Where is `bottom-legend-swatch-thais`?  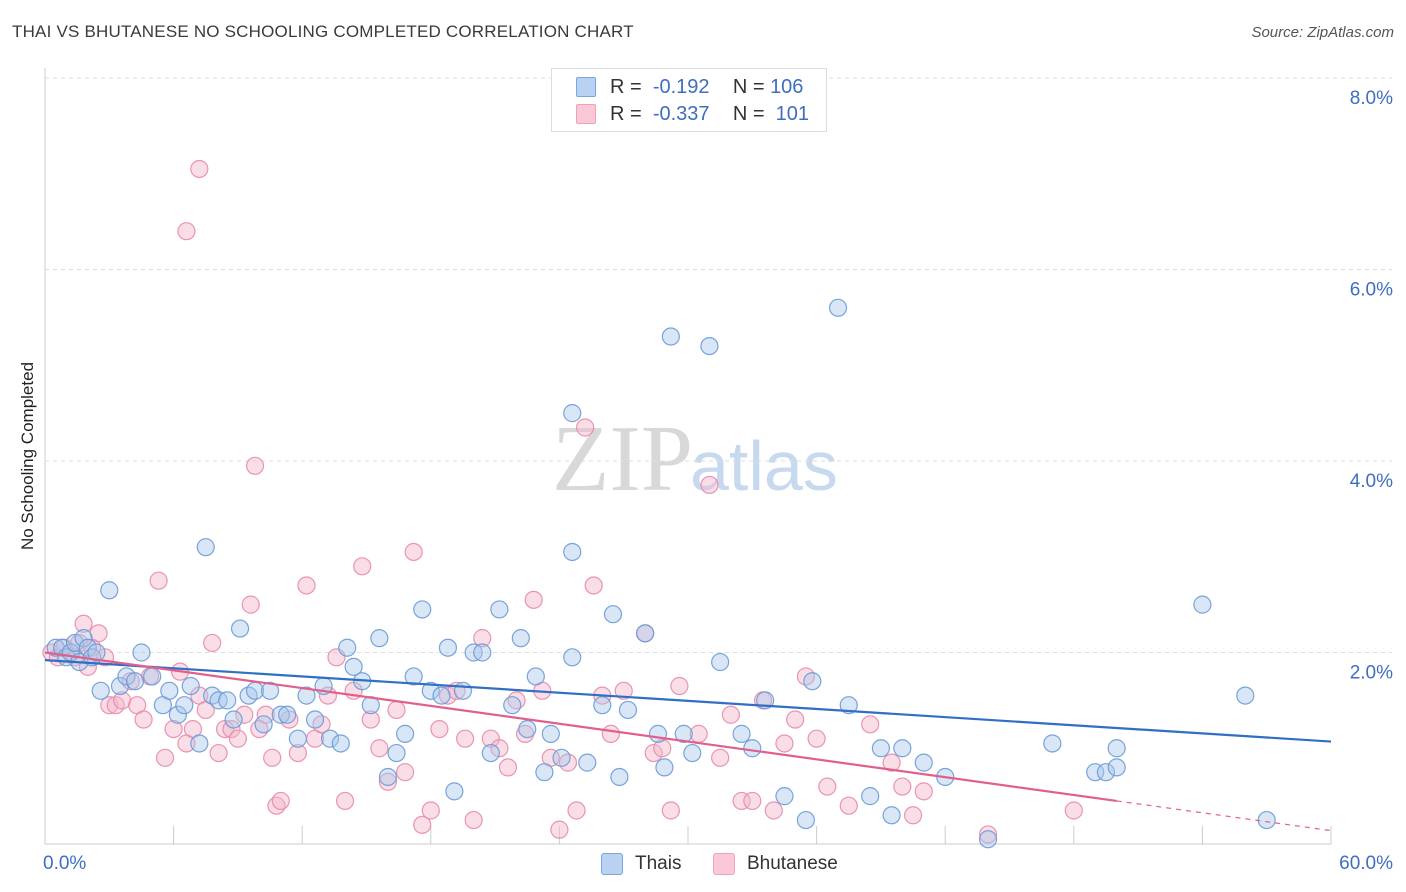 bottom-legend-swatch-thais is located at coordinates (612, 864).